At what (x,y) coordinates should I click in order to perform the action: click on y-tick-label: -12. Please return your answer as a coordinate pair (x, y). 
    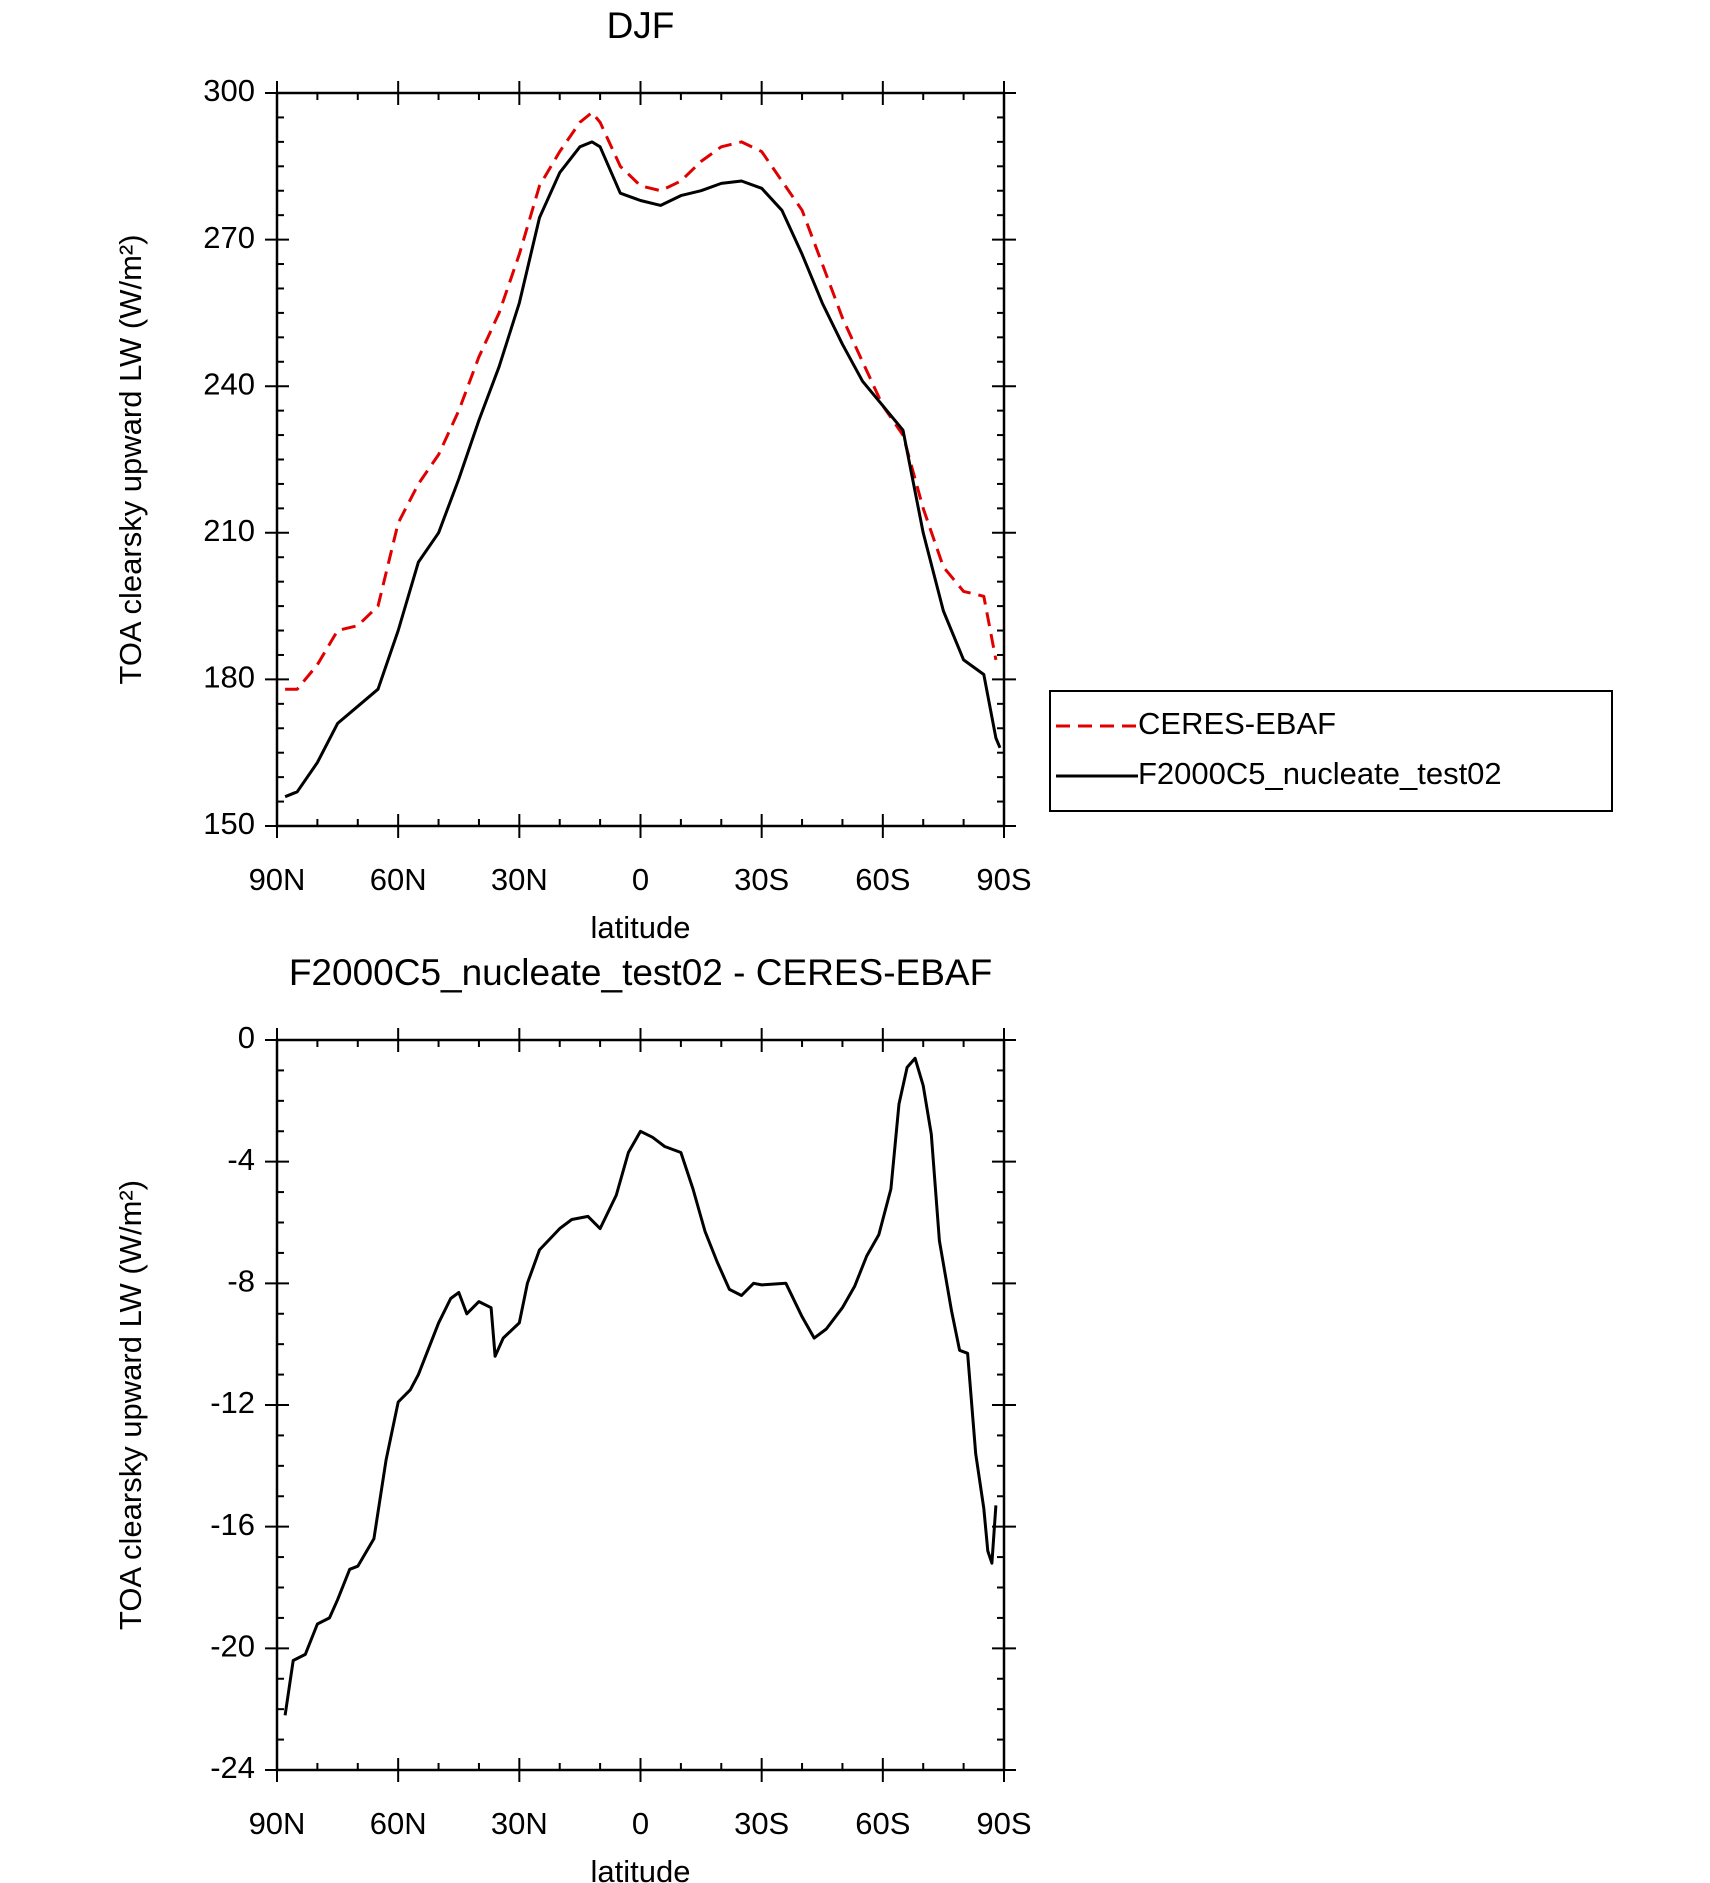
    Looking at the image, I should click on (232, 1402).